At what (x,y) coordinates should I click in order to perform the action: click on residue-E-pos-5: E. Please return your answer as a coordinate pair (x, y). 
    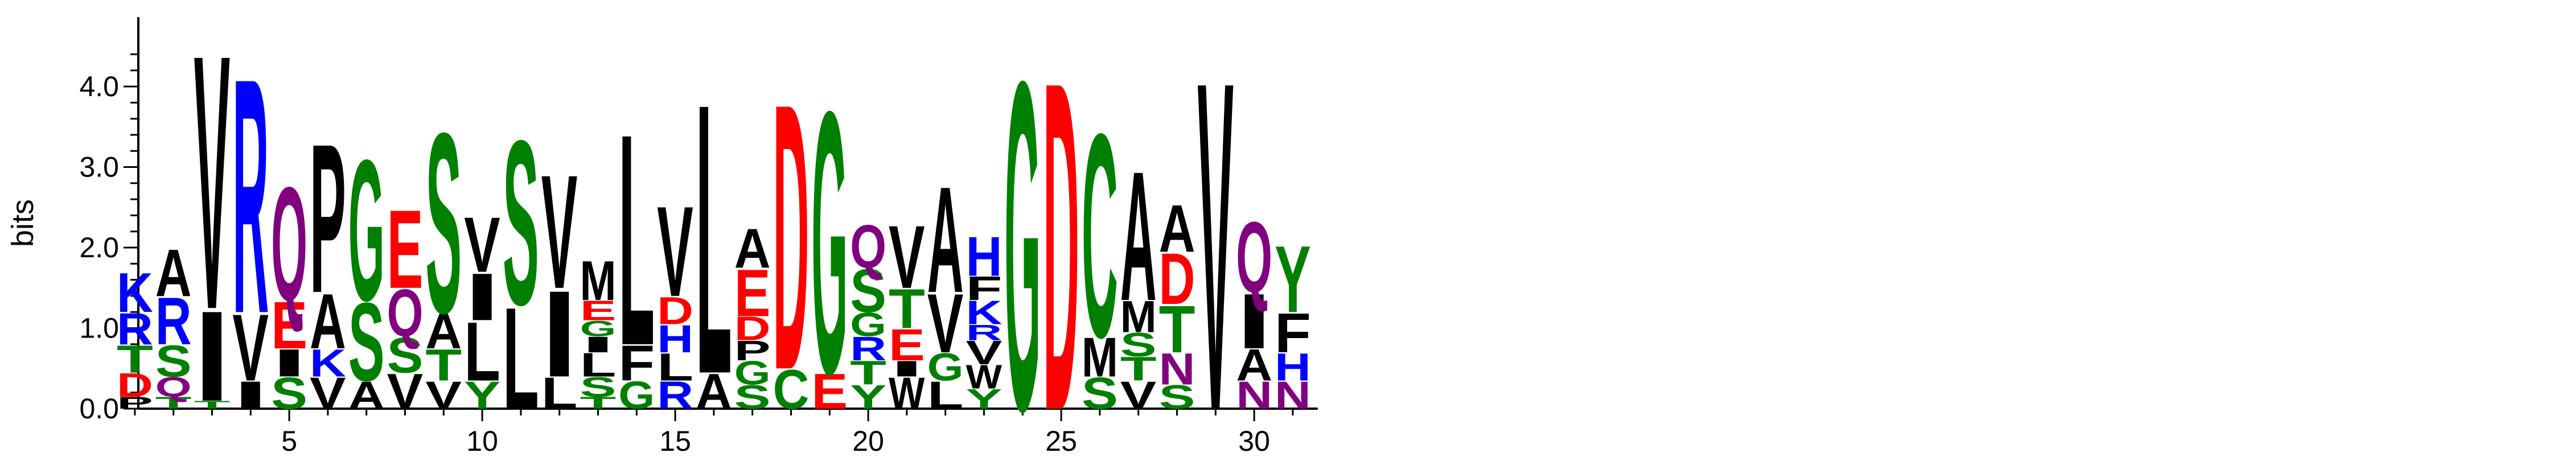
    Looking at the image, I should click on (289, 325).